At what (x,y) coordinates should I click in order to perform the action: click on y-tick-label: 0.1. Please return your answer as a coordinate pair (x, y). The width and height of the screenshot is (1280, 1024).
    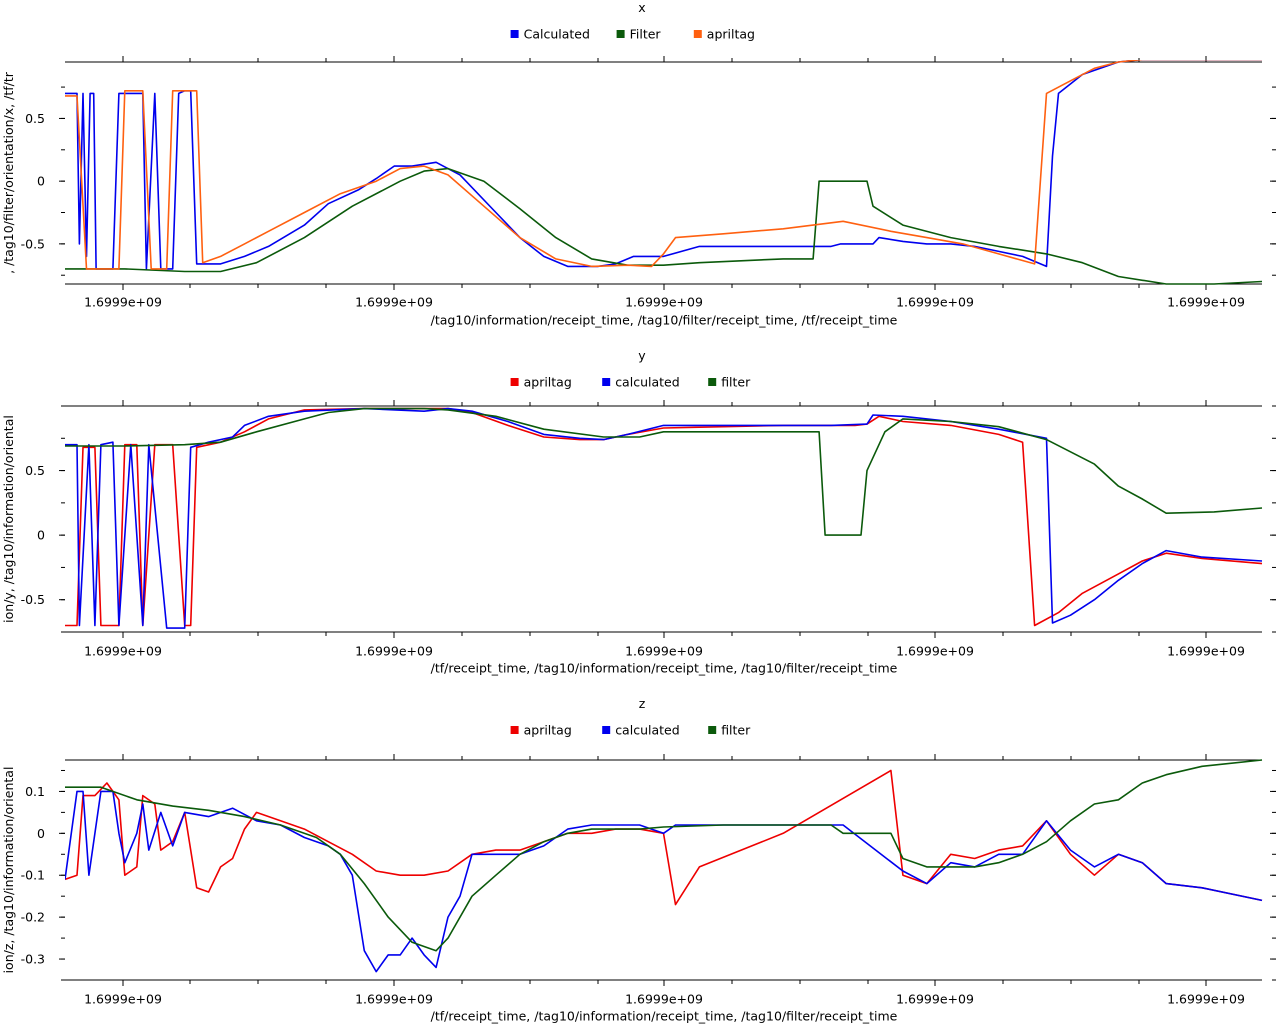
    Looking at the image, I should click on (35, 791).